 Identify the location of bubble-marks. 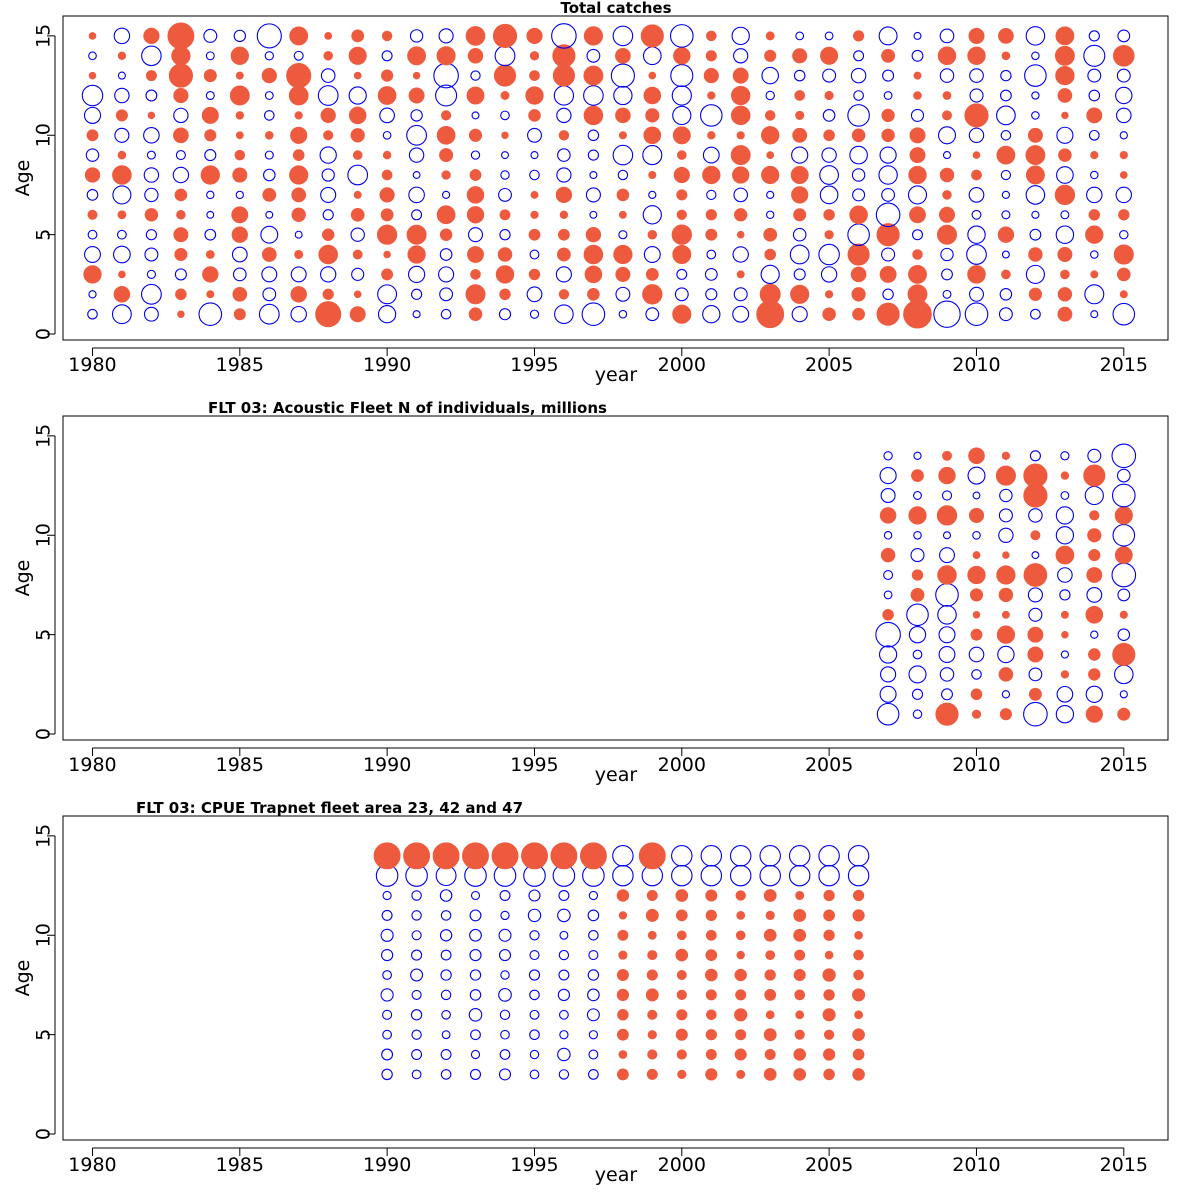
(621, 961).